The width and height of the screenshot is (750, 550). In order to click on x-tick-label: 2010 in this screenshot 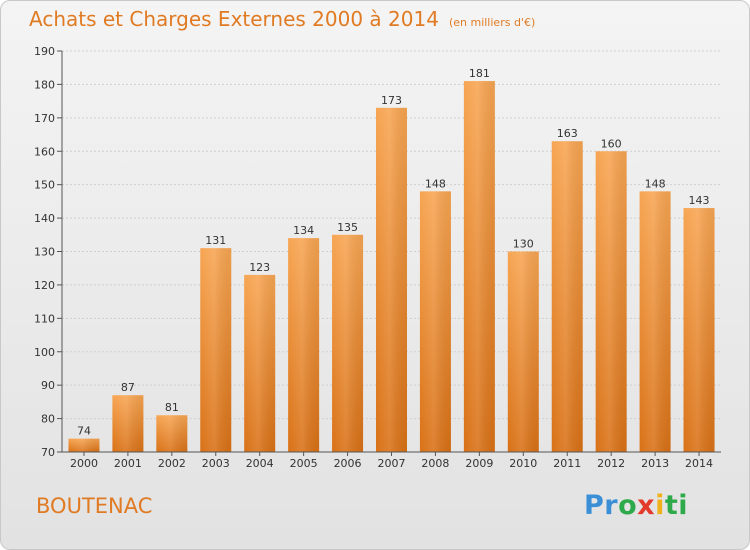, I will do `click(523, 463)`.